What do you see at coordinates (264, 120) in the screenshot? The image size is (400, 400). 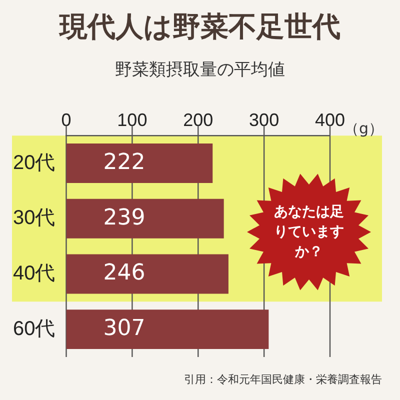 I see `x-tick-label: 300` at bounding box center [264, 120].